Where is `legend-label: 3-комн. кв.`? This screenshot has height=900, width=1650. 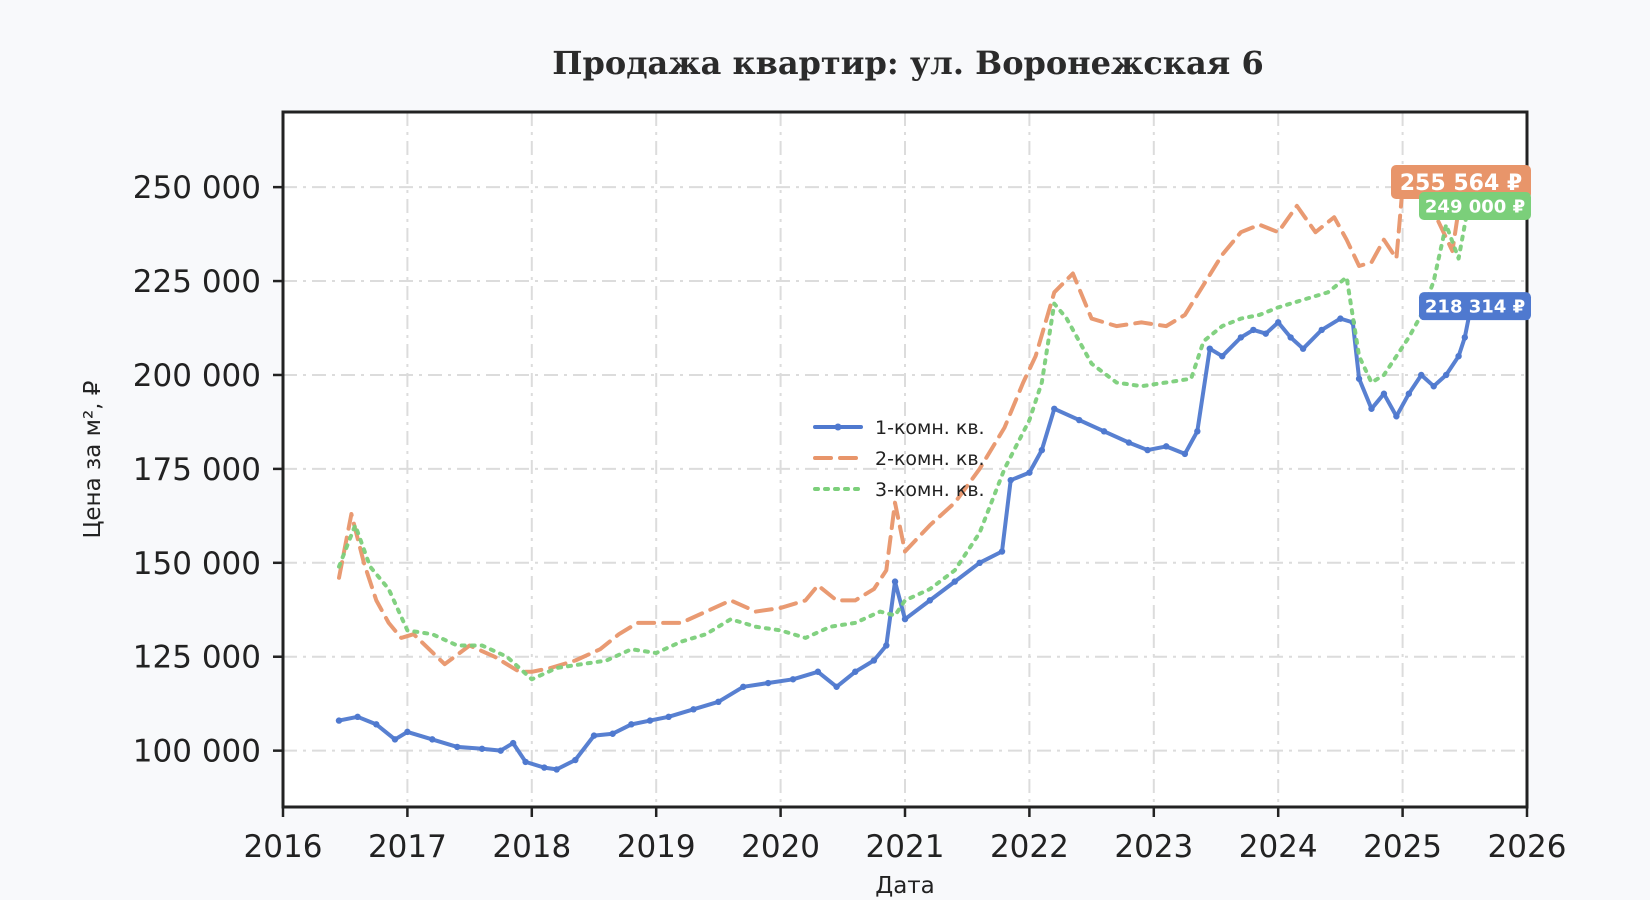
legend-label: 3-комн. кв. is located at coordinates (930, 490).